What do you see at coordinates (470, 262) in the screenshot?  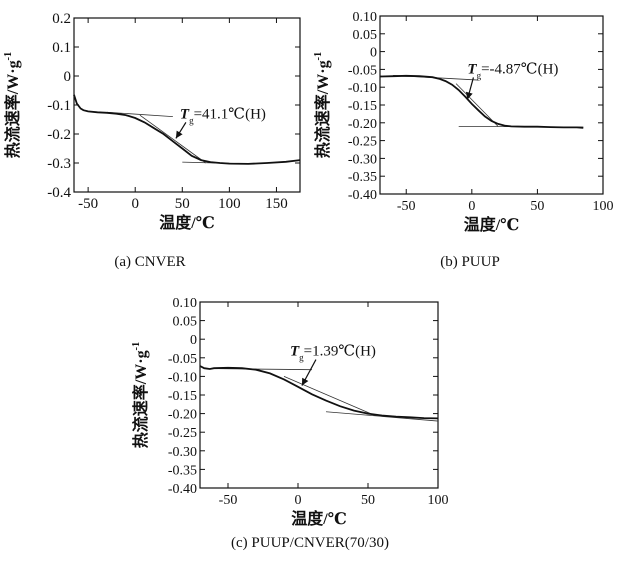 I see `chart-b-caption: (b) PUUP` at bounding box center [470, 262].